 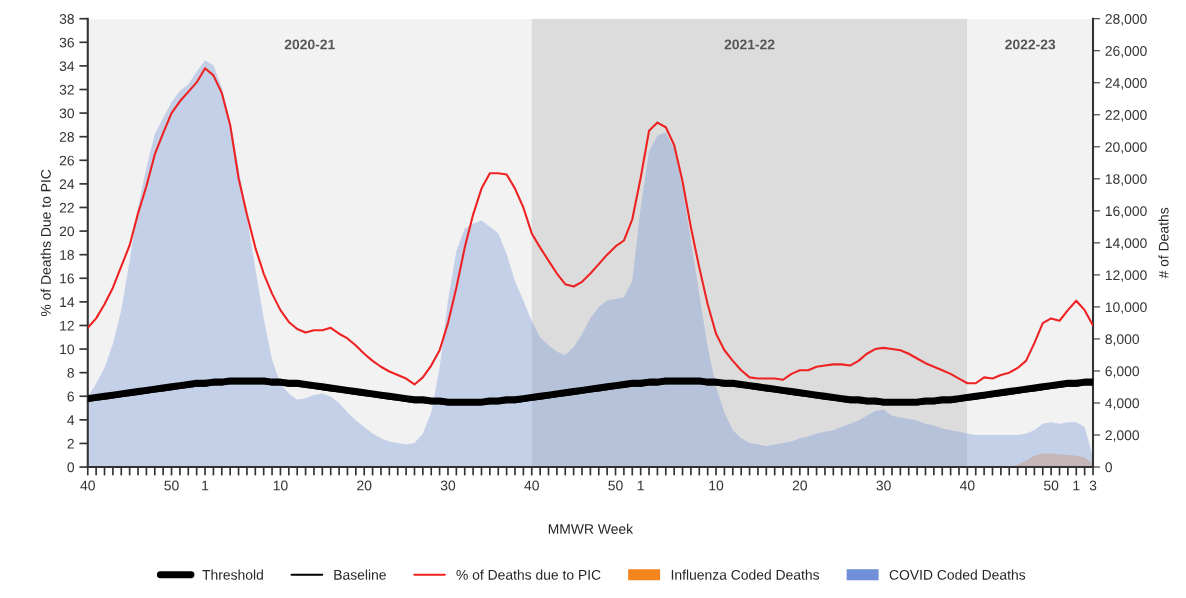 What do you see at coordinates (66, 42) in the screenshot?
I see `y-tick-label: 36` at bounding box center [66, 42].